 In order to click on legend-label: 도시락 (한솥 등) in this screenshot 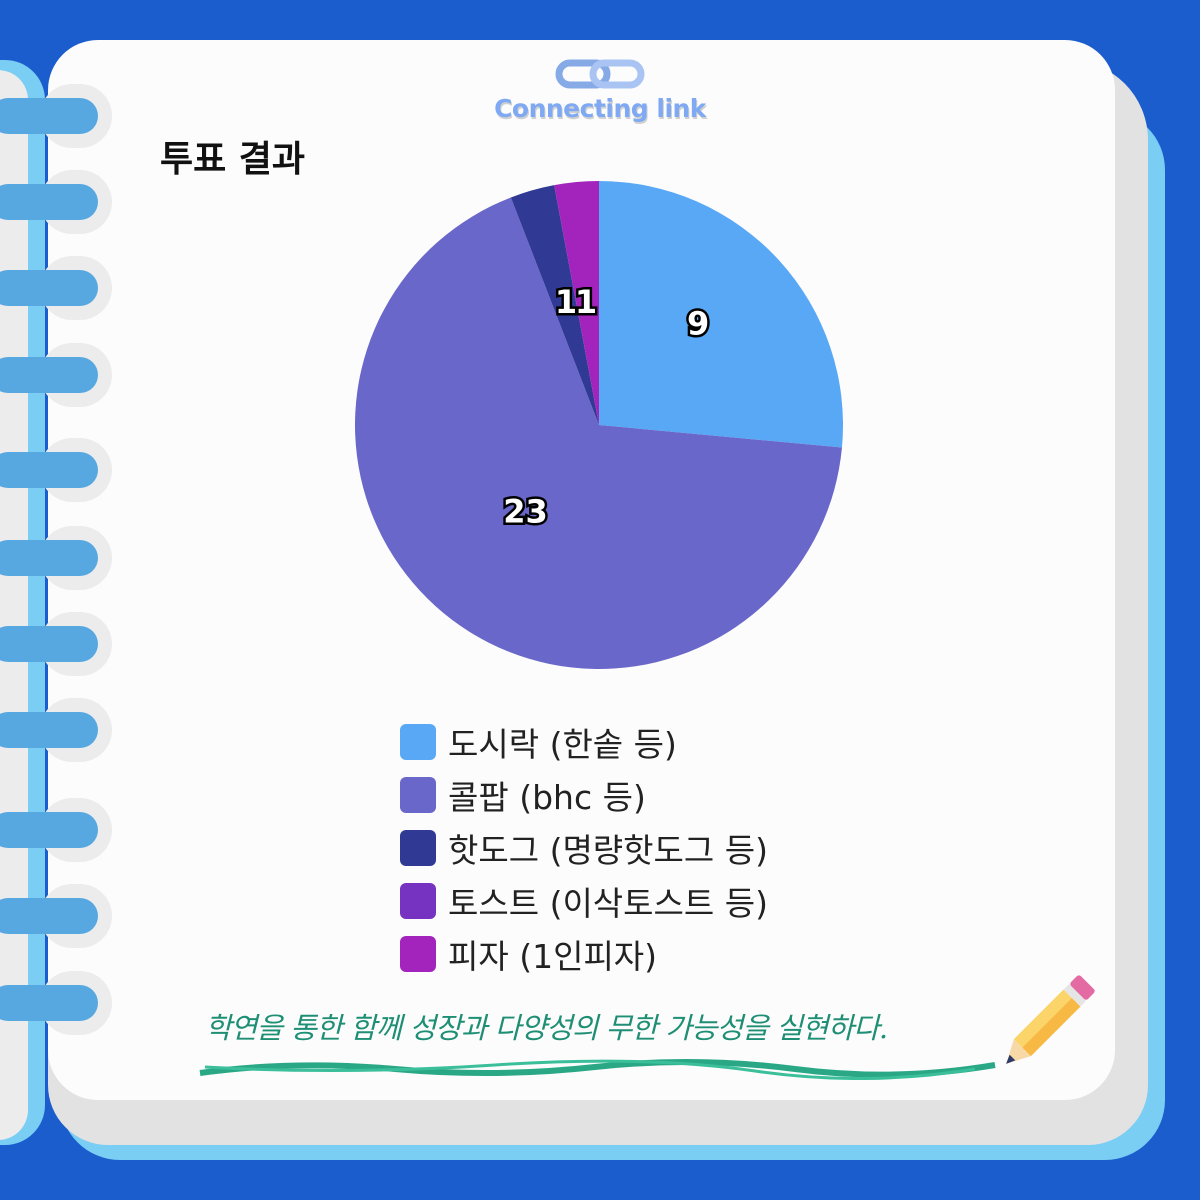, I will do `click(562, 744)`.